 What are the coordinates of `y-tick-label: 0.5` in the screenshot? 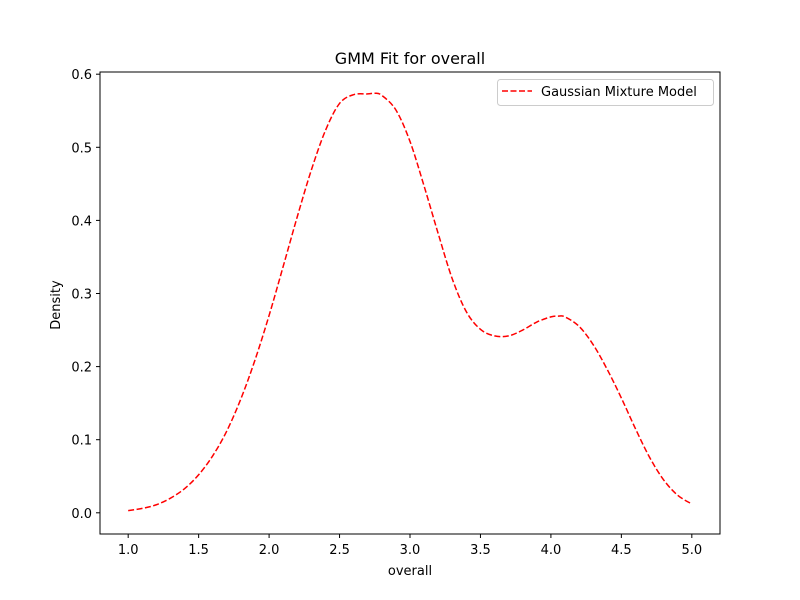 It's located at (81, 148).